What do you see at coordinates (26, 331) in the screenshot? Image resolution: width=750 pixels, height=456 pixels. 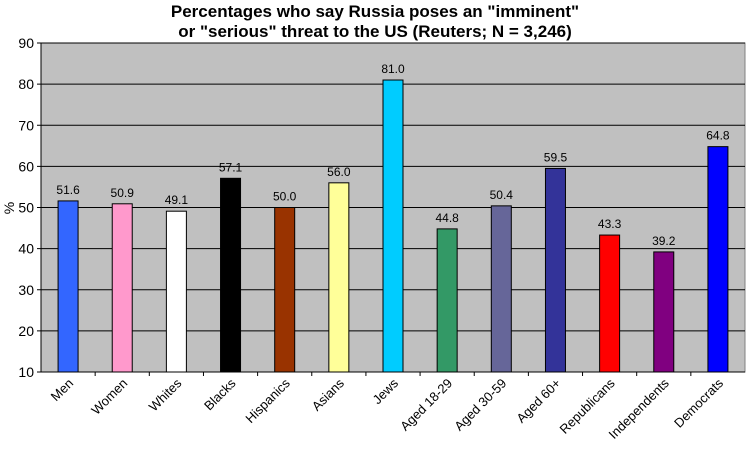 I see `y-tick-label: 20` at bounding box center [26, 331].